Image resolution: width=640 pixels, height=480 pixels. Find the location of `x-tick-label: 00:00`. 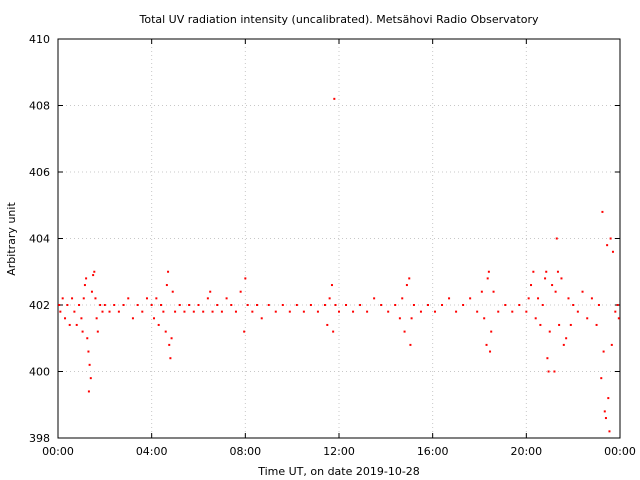

x-tick-label: 00:00 is located at coordinates (58, 451).